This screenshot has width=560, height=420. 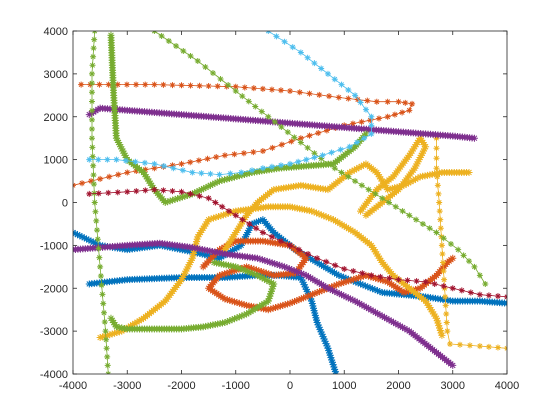 What do you see at coordinates (344, 386) in the screenshot?
I see `x-tick-label: 1000` at bounding box center [344, 386].